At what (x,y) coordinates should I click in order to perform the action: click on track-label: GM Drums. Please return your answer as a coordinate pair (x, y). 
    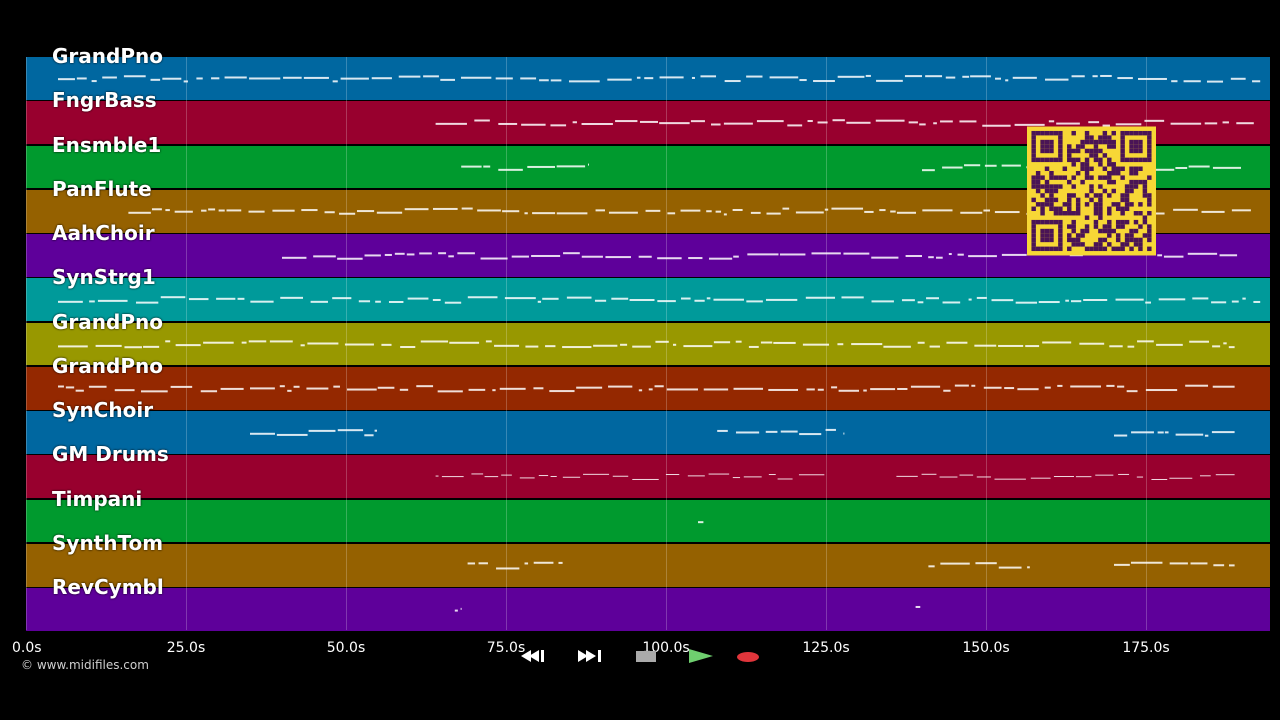
    Looking at the image, I should click on (110, 454).